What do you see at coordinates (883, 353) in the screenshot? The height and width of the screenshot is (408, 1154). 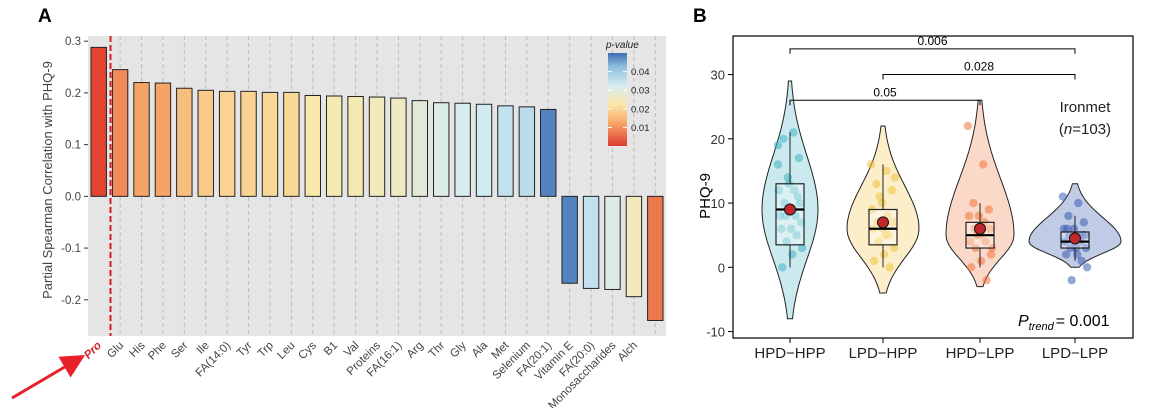 I see `x-label: LPD−HPP` at bounding box center [883, 353].